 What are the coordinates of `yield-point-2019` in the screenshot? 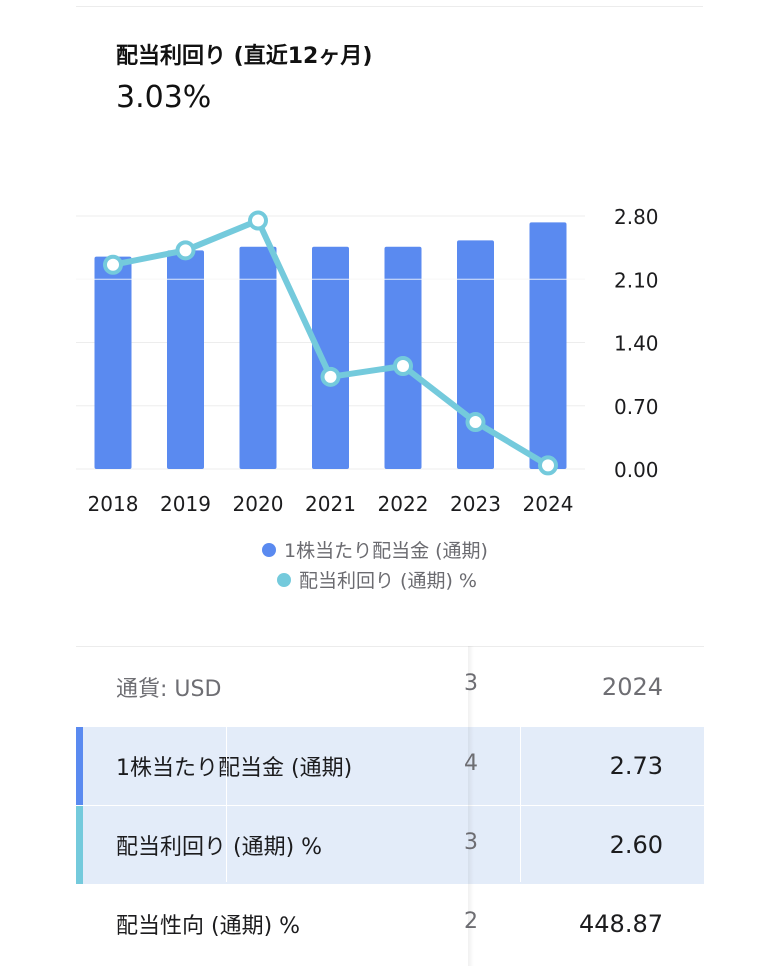 It's located at (185, 250).